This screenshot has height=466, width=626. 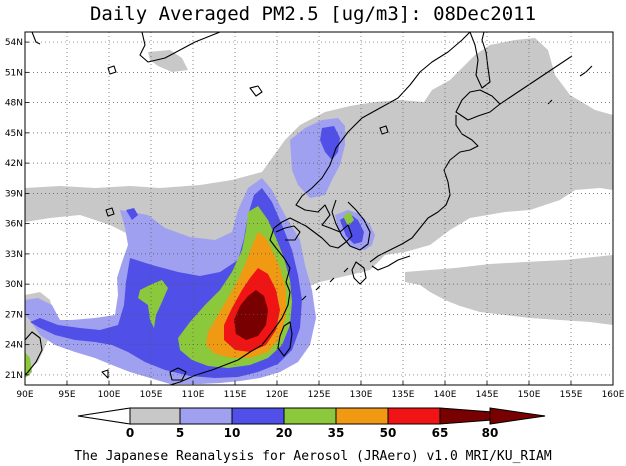 I want to click on longitude-label: 105E, so click(x=151, y=395).